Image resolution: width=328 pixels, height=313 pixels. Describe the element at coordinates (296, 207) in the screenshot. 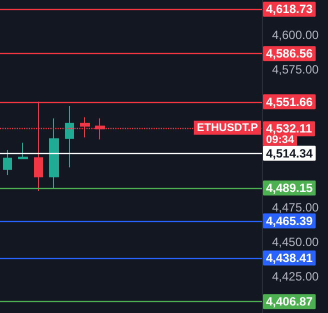

I see `y-tick-label: 4,475.00` at that location.